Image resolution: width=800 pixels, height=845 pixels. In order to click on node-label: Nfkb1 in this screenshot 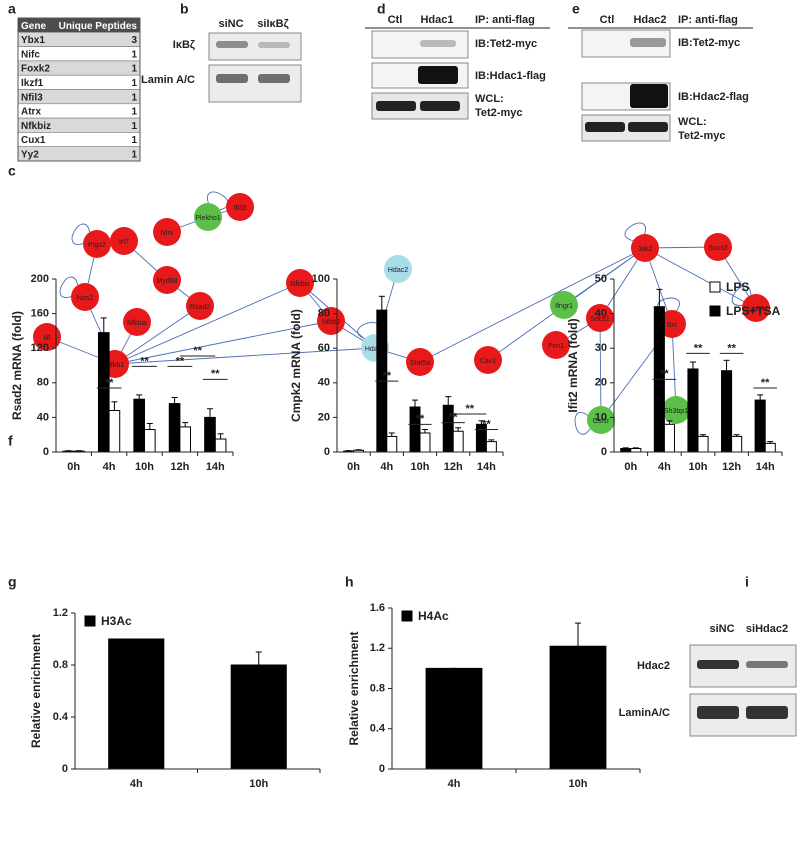, I will do `click(115, 365)`.